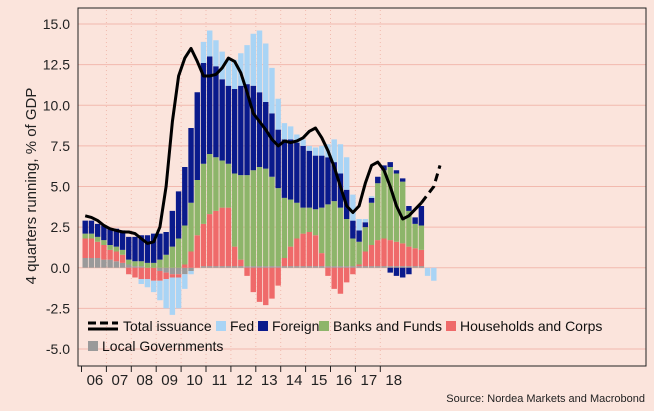 Image resolution: width=654 pixels, height=411 pixels. What do you see at coordinates (387, 326) in the screenshot?
I see `legend-label-banks-and-funds: Banks and Funds` at bounding box center [387, 326].